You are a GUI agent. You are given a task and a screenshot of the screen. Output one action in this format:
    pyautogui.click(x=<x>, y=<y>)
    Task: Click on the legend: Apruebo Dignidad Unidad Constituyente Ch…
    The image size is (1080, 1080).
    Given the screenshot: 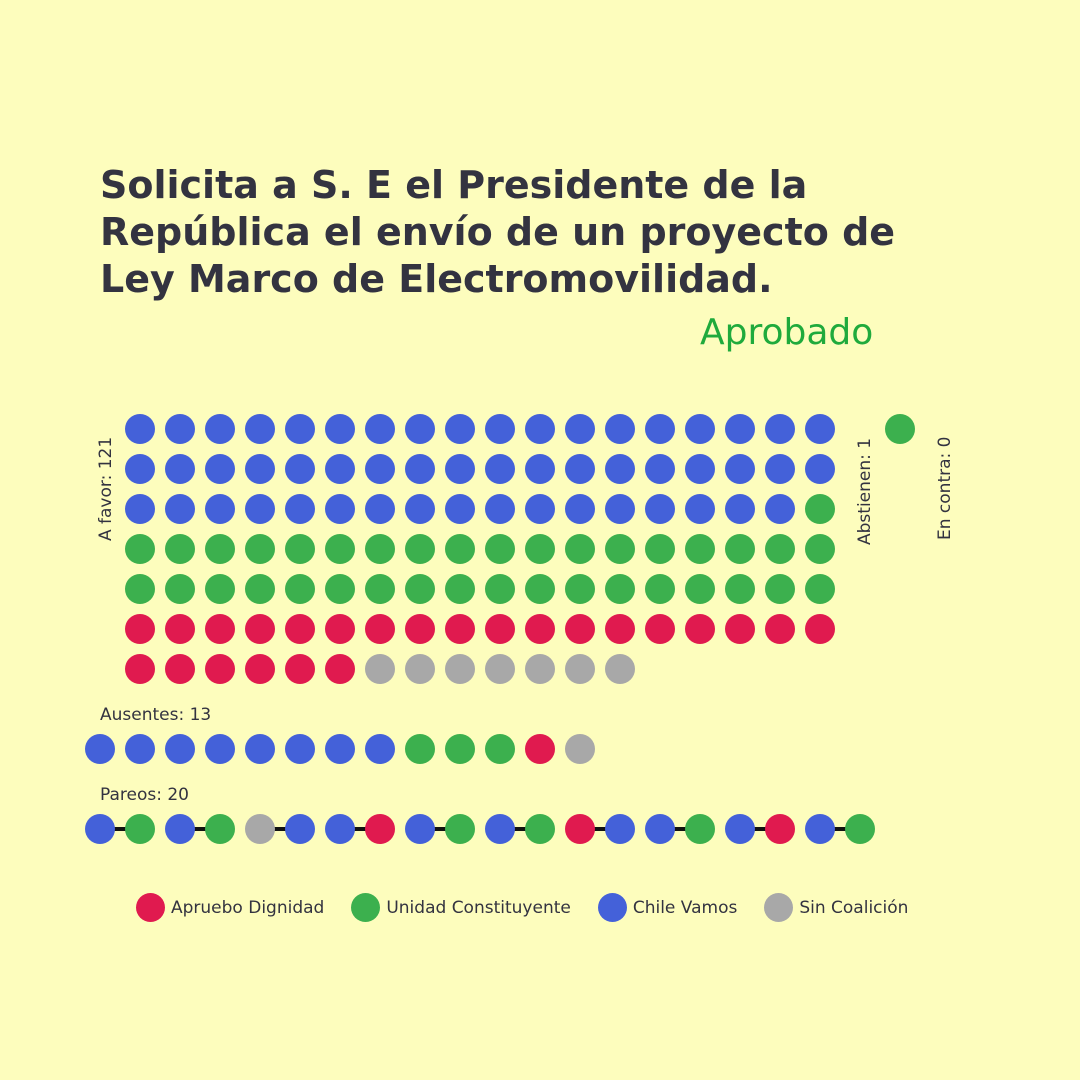 What is the action you would take?
    pyautogui.click(x=535, y=907)
    